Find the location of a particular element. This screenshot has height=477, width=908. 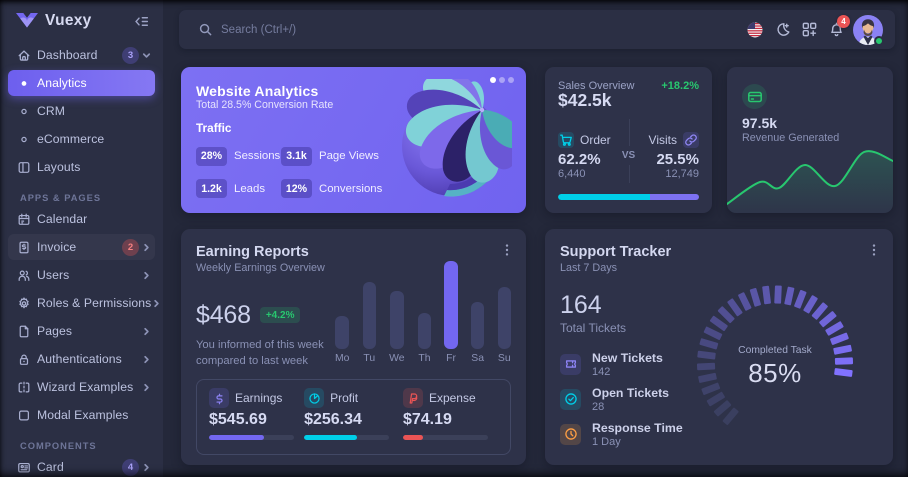

order-visits-progress is located at coordinates (628, 196).